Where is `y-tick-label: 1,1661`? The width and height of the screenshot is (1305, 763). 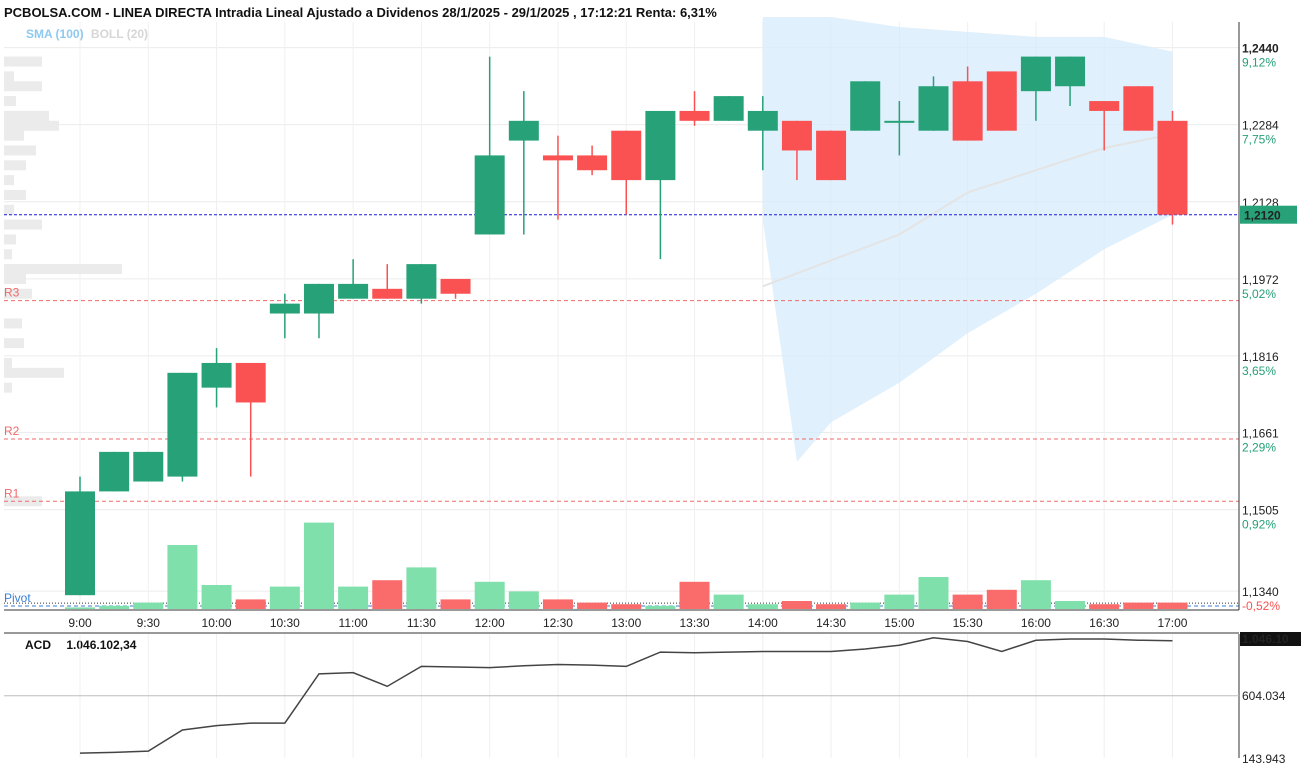 y-tick-label: 1,1661 is located at coordinates (1260, 434).